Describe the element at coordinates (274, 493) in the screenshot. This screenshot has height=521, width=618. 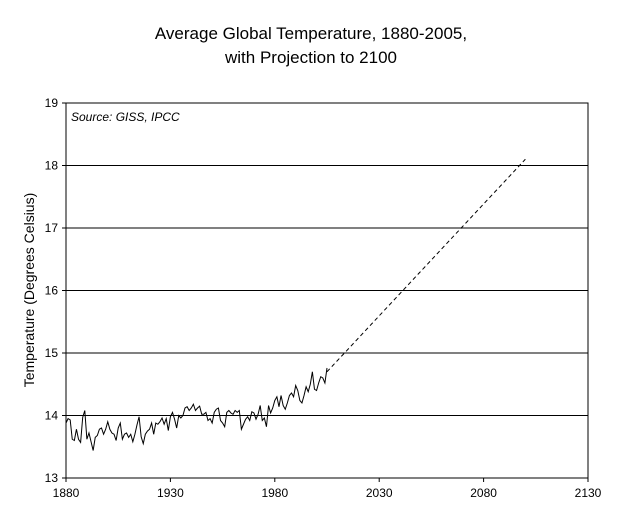
I see `x-tick-label: 1980` at that location.